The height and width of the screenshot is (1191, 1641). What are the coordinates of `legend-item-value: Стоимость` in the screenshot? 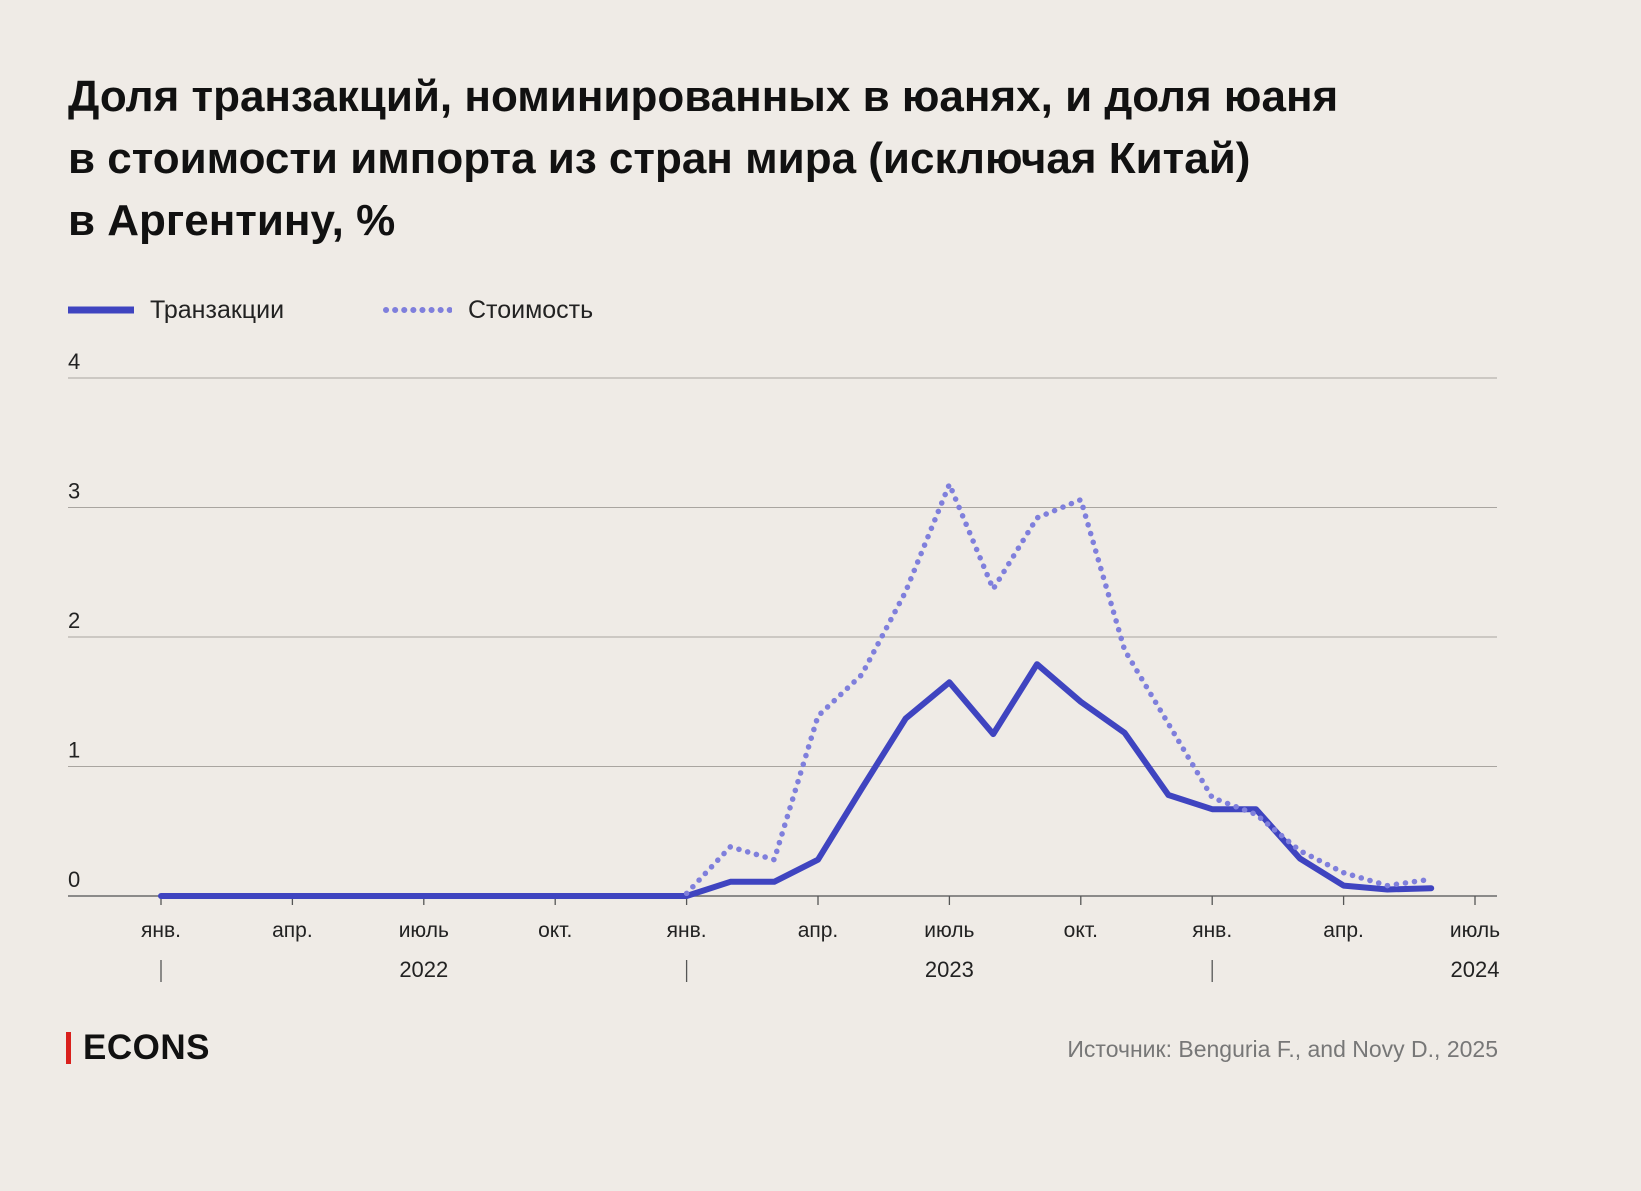 It's located at (487, 310).